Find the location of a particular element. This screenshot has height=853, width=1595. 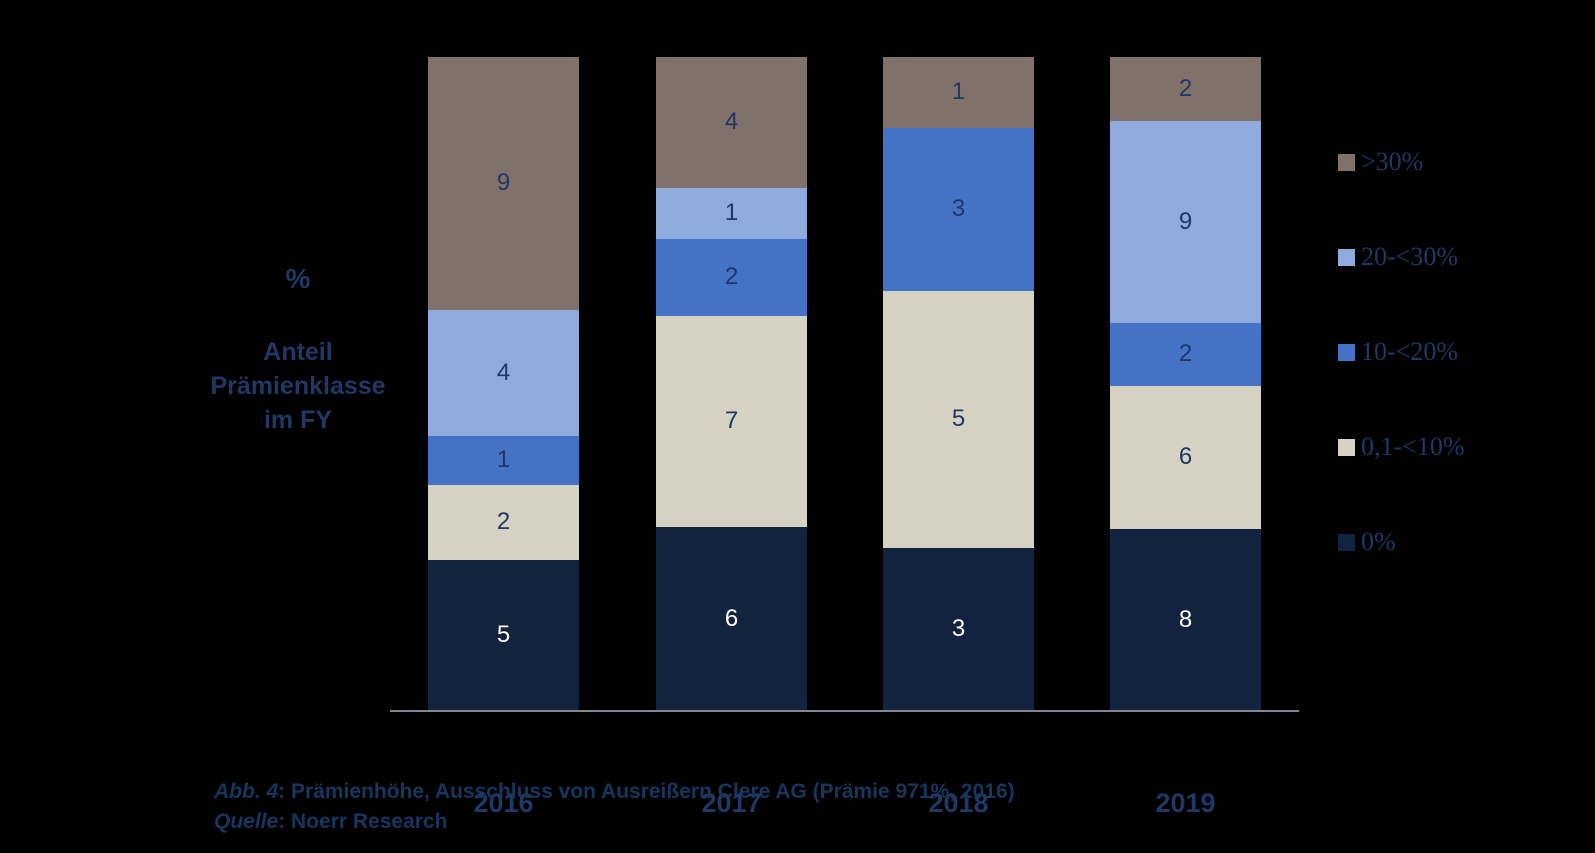

segment-2016-0,1-<10%: 2 is located at coordinates (503, 522).